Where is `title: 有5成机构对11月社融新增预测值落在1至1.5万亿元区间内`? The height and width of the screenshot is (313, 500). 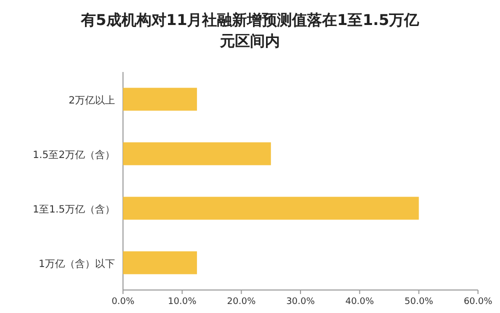
title: 有5成机构对11月社融新增预测值落在1至1.5万亿元区间内 is located at coordinates (250, 31).